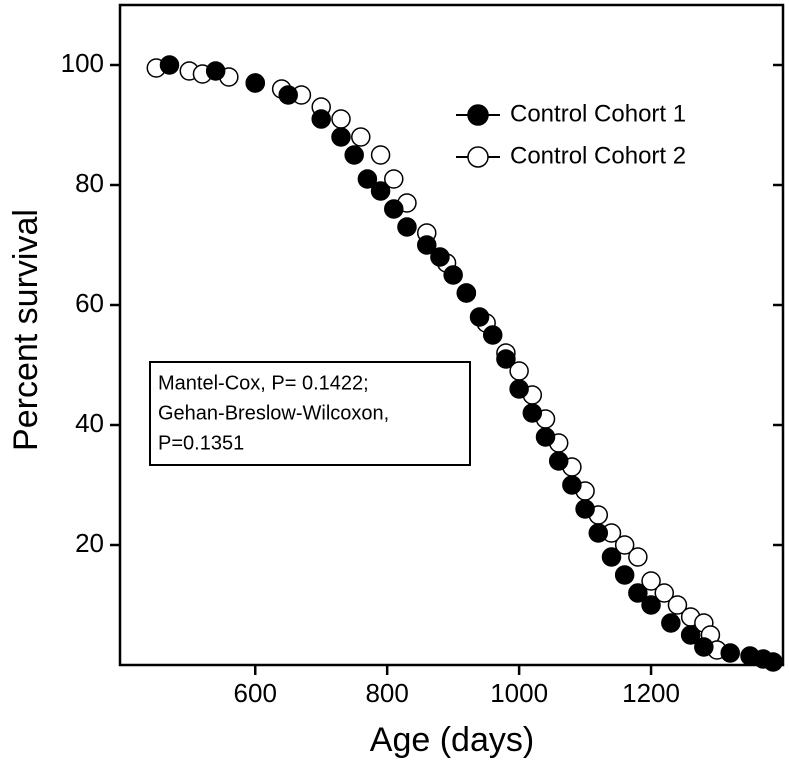 The image size is (789, 764). I want to click on y-tick-label: 80, so click(89, 183).